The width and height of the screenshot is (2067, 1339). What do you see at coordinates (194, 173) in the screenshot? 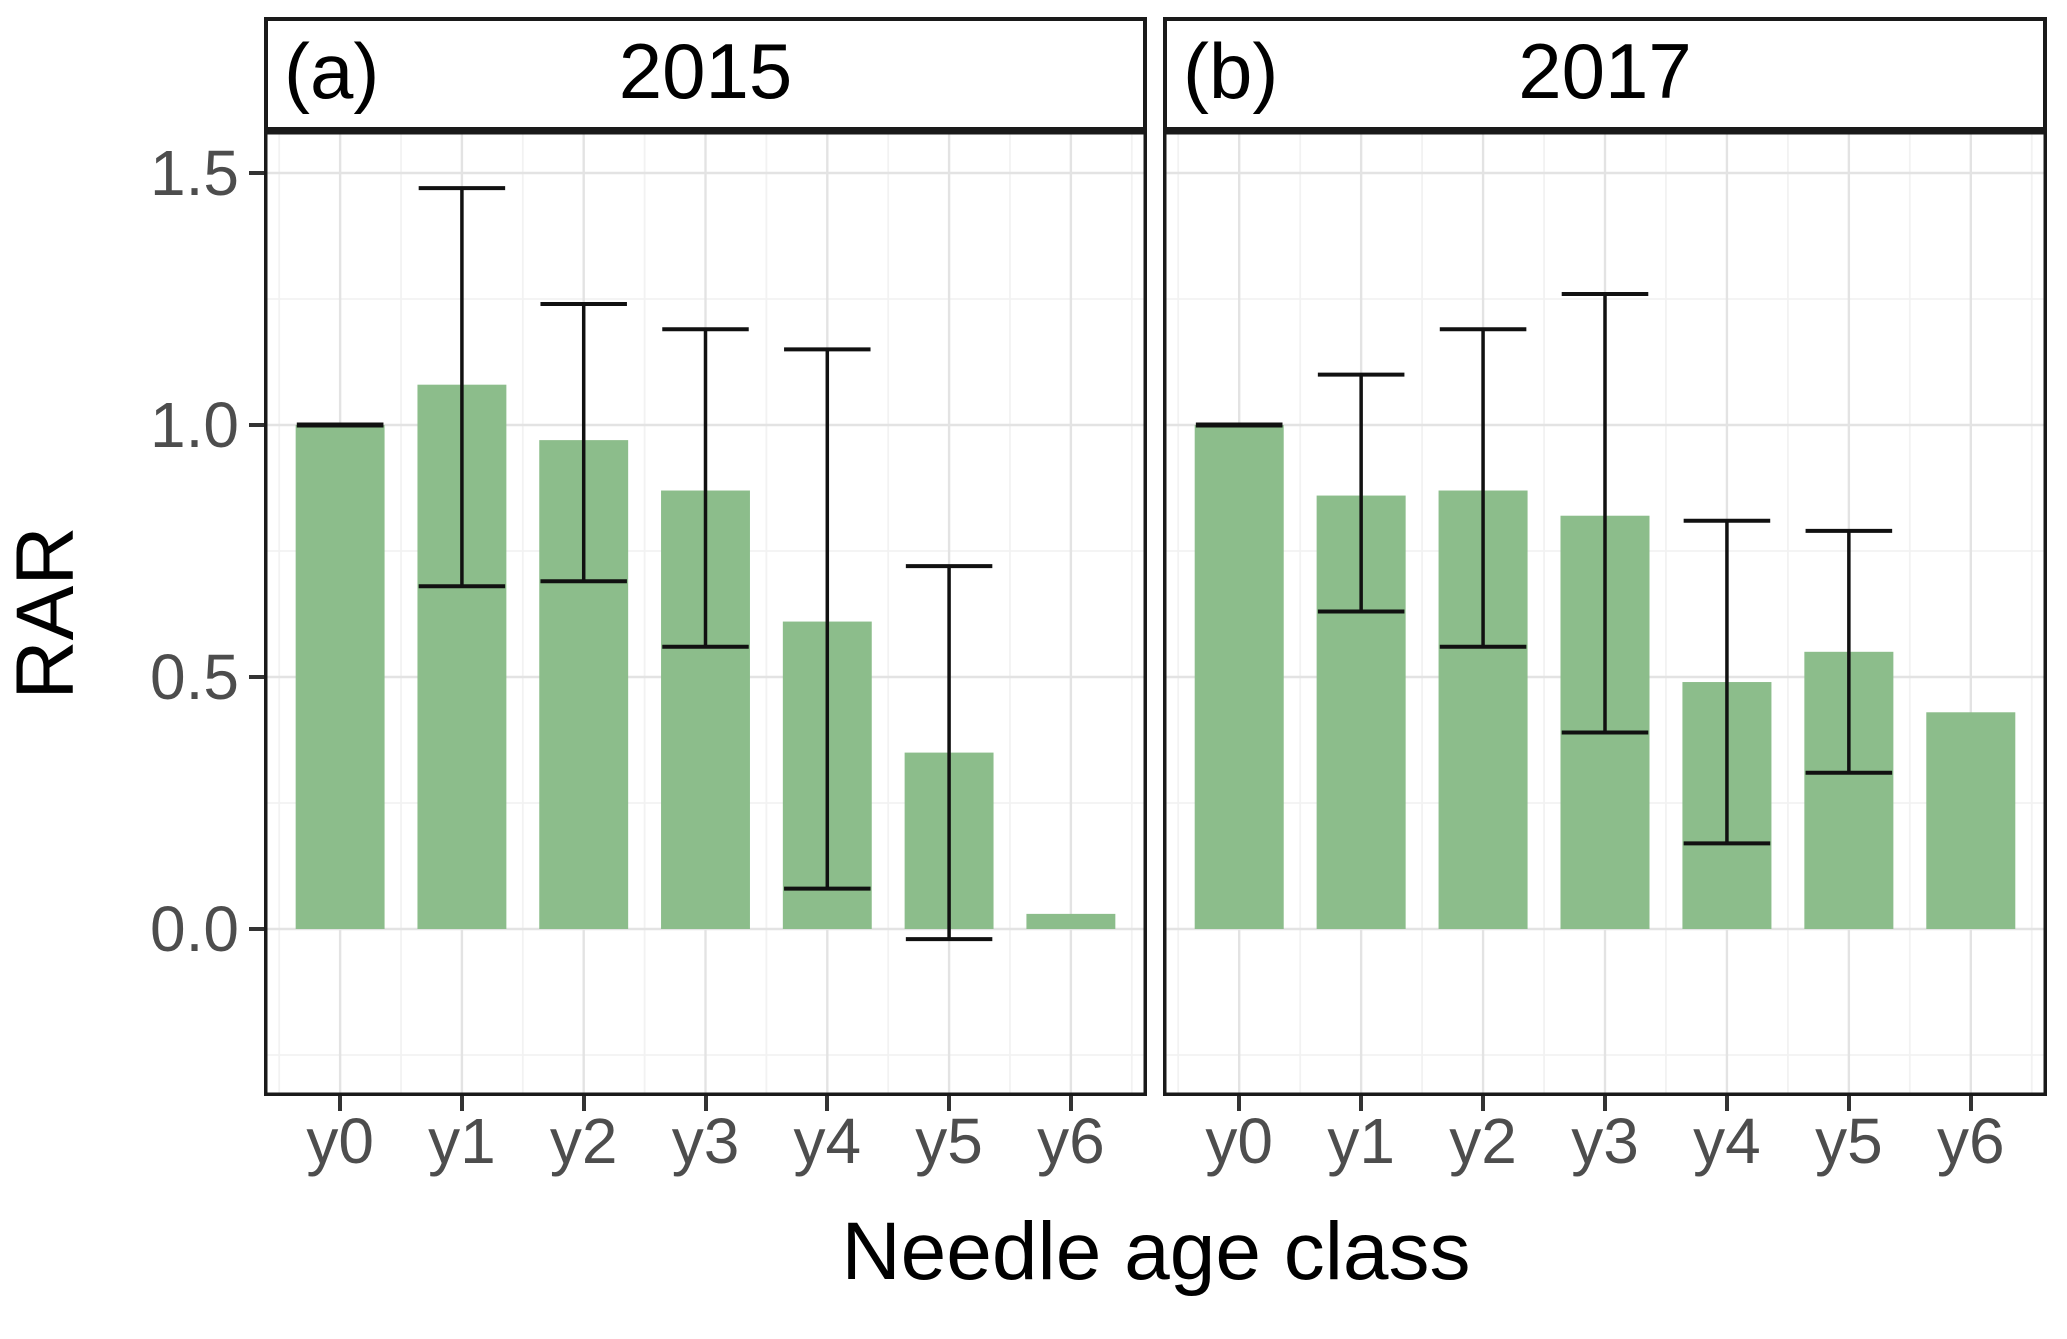
I see `y-axis-tick-label: 1.5` at bounding box center [194, 173].